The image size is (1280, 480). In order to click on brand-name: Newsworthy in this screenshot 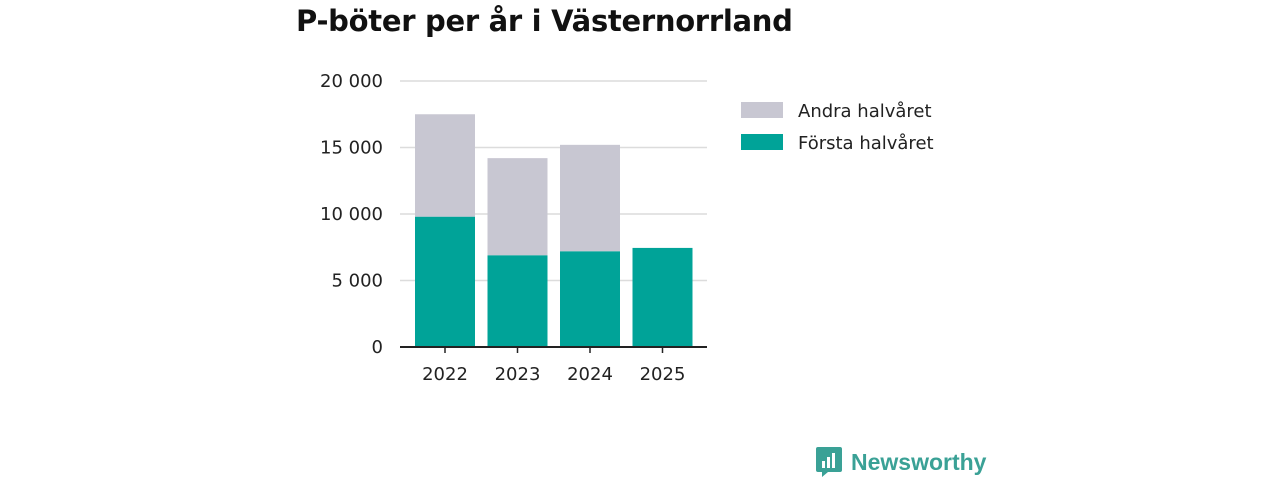, I will do `click(919, 461)`.